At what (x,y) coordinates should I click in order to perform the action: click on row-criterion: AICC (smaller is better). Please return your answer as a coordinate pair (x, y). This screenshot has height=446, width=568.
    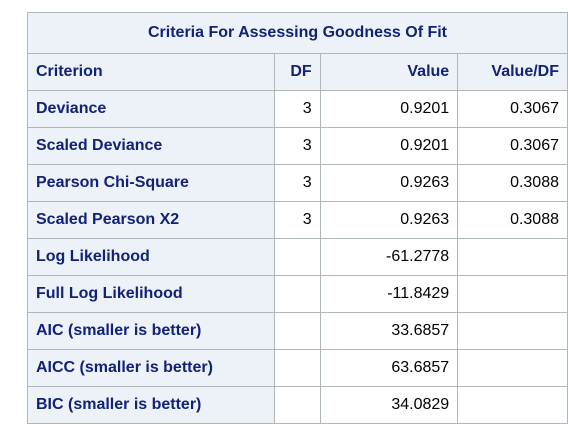
    Looking at the image, I should click on (151, 368).